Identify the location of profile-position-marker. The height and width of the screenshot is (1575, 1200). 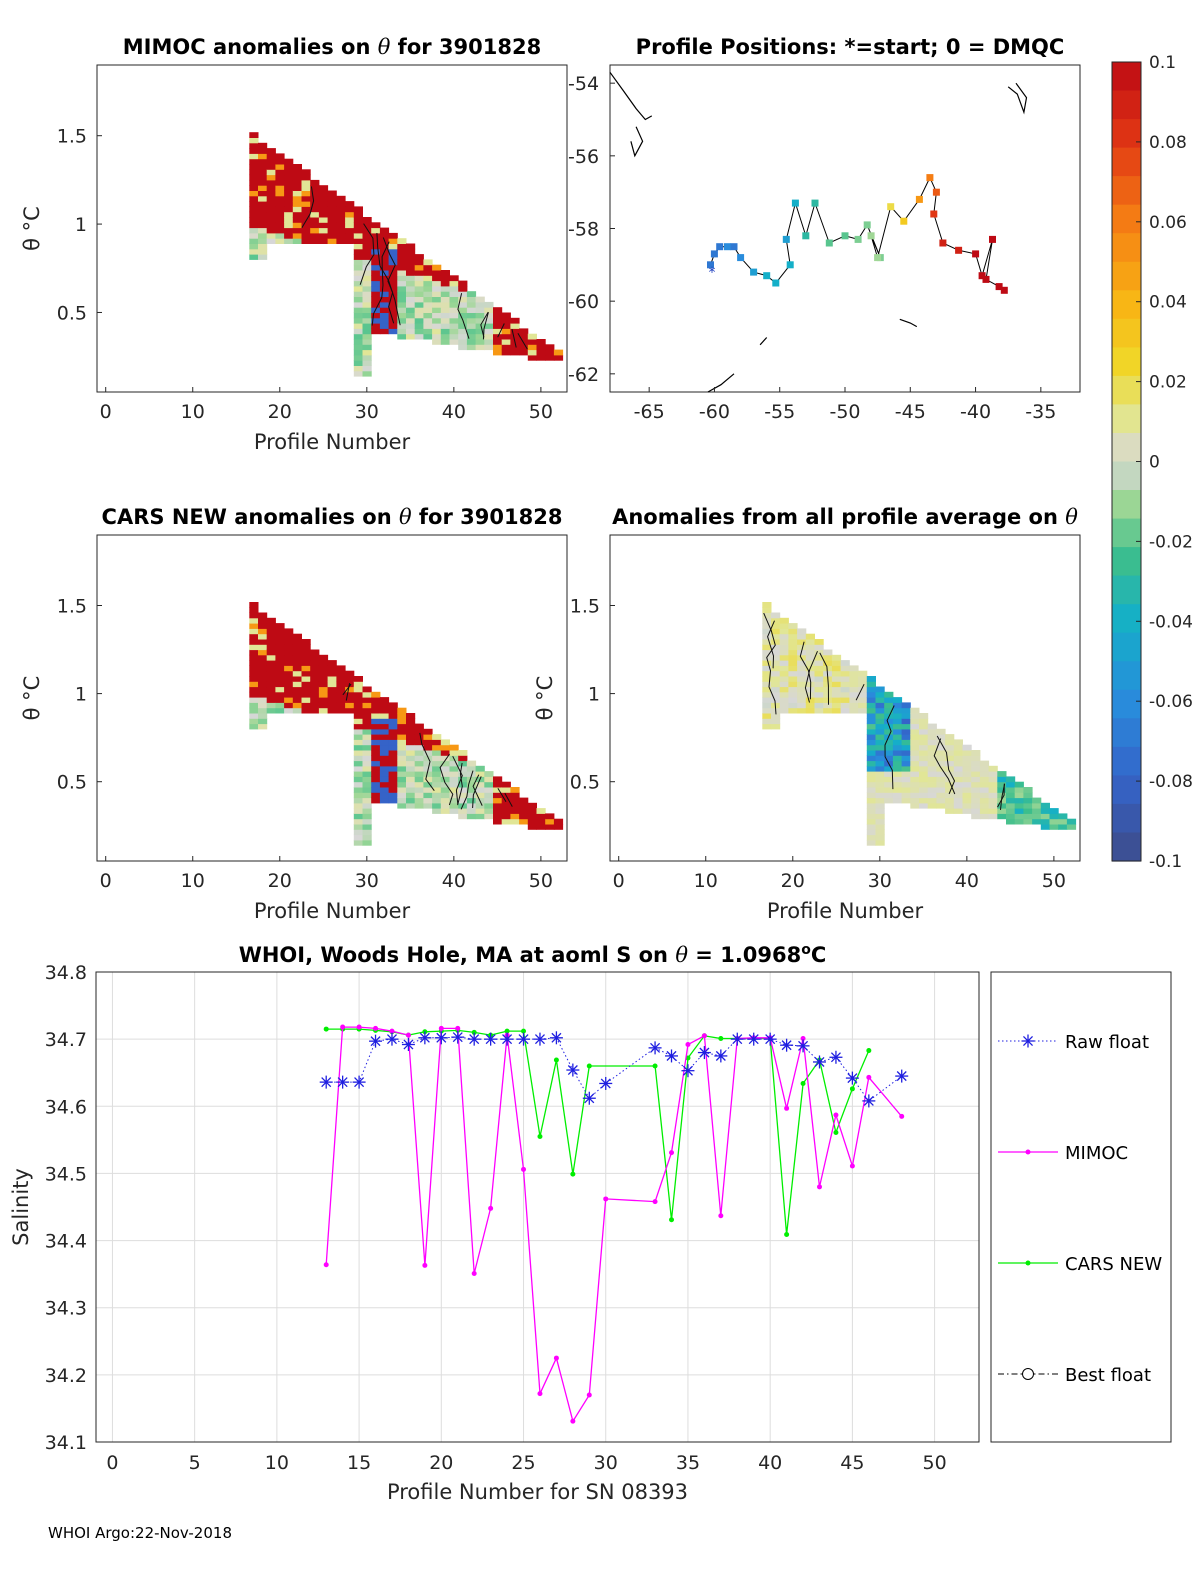
(815, 203).